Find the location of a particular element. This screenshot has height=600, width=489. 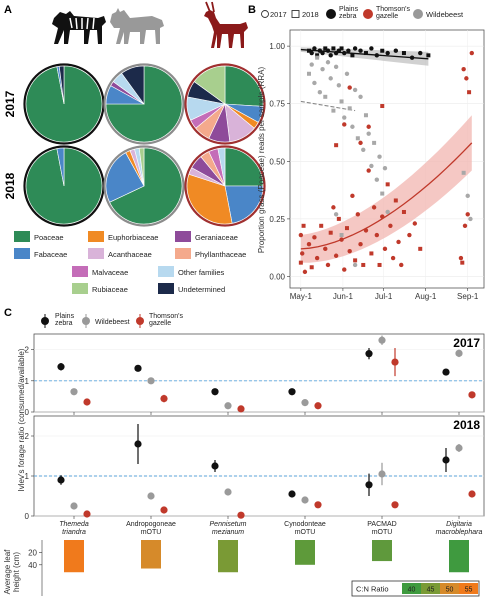

panel-b-tick-label-y: 1.00 is located at coordinates (277, 46).